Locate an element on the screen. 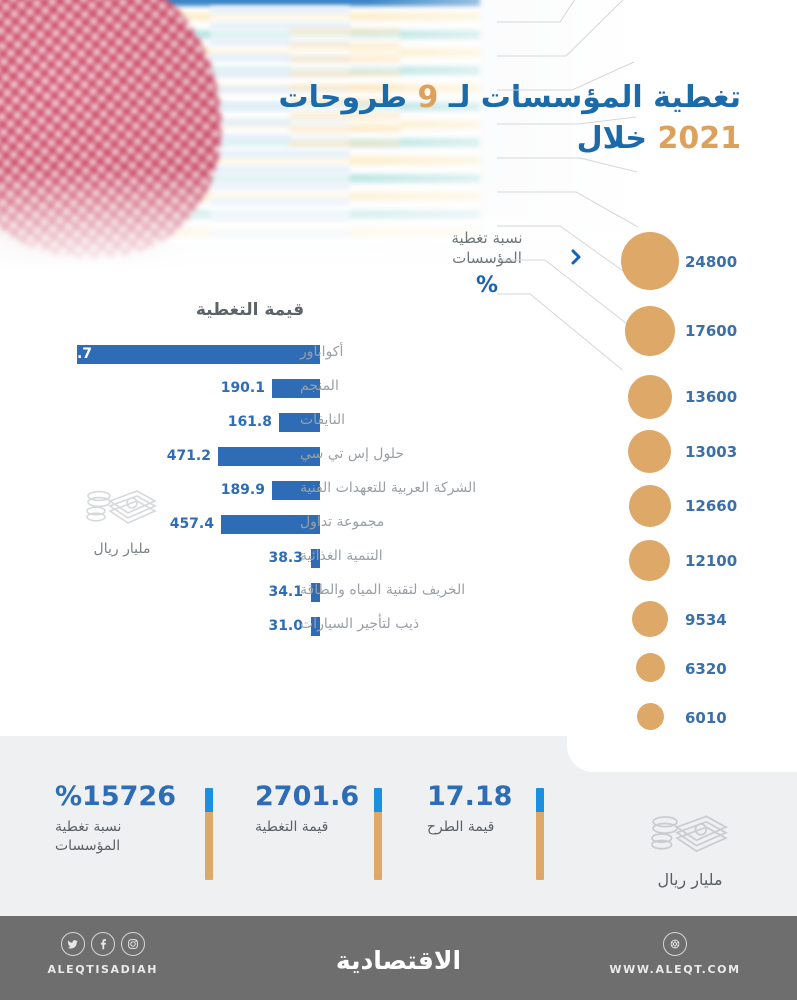 This screenshot has height=1000, width=797. bar-value-alnayifat: 161.8 is located at coordinates (249, 422).